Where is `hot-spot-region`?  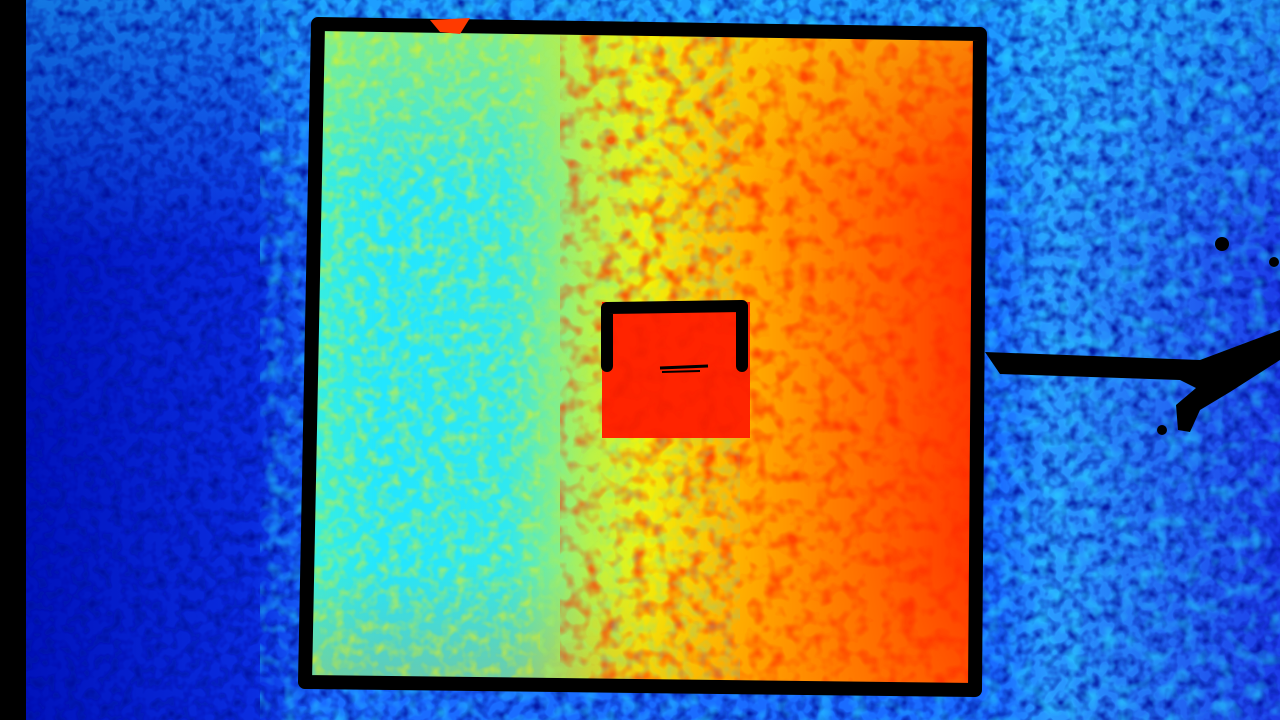 hot-spot-region is located at coordinates (675, 369).